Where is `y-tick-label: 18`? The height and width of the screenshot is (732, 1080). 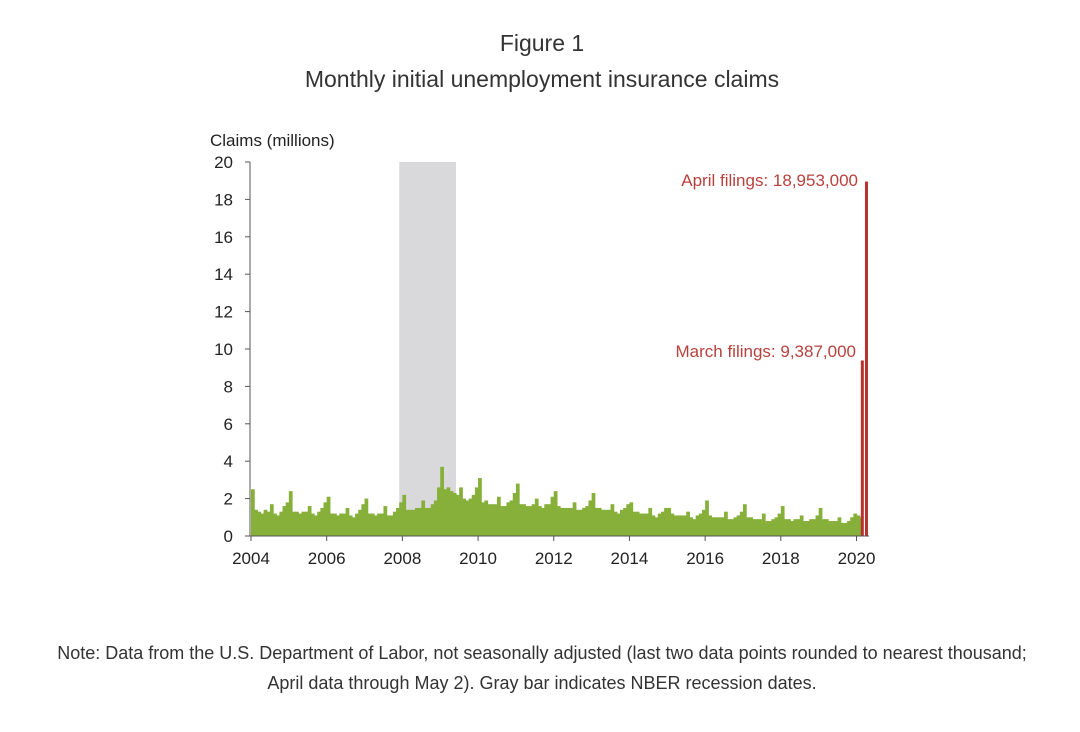 y-tick-label: 18 is located at coordinates (223, 199).